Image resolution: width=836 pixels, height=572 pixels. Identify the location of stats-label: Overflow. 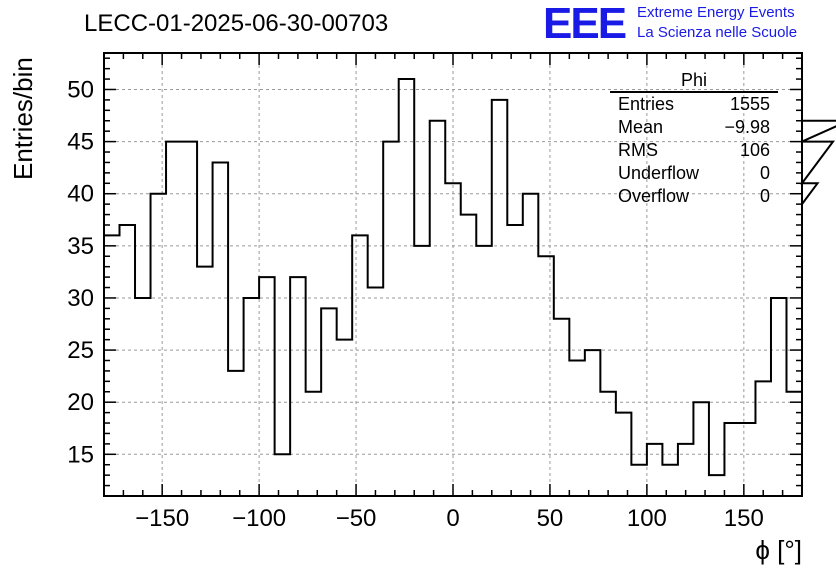
(654, 196).